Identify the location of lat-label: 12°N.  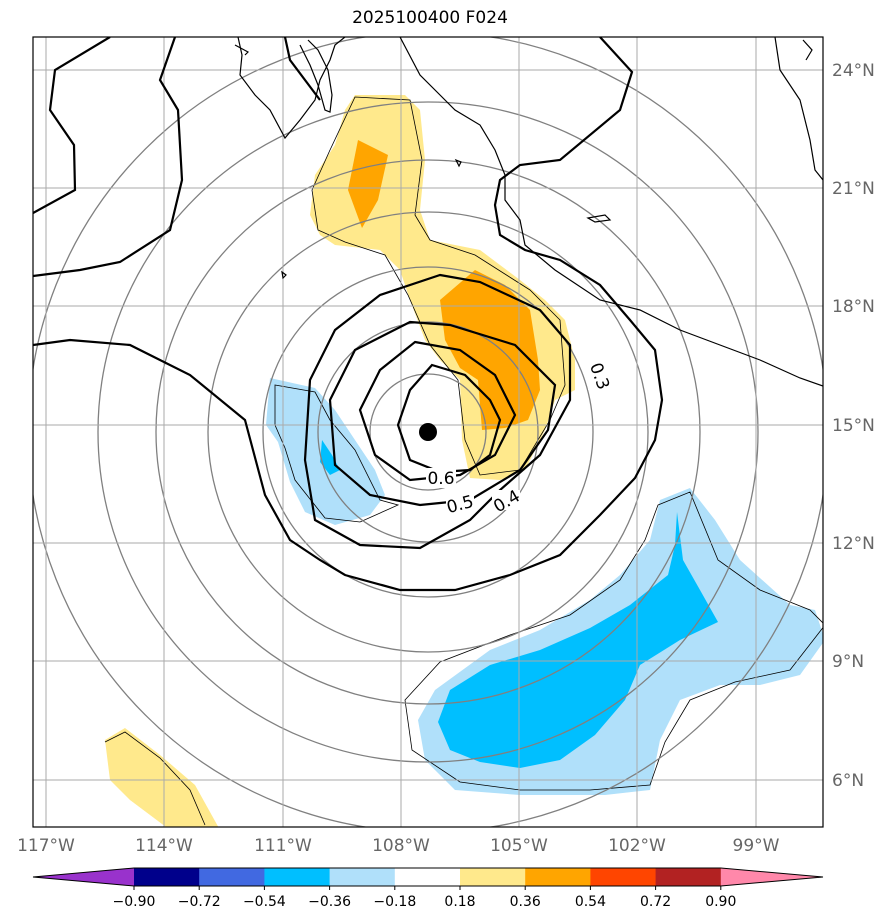
(853, 544).